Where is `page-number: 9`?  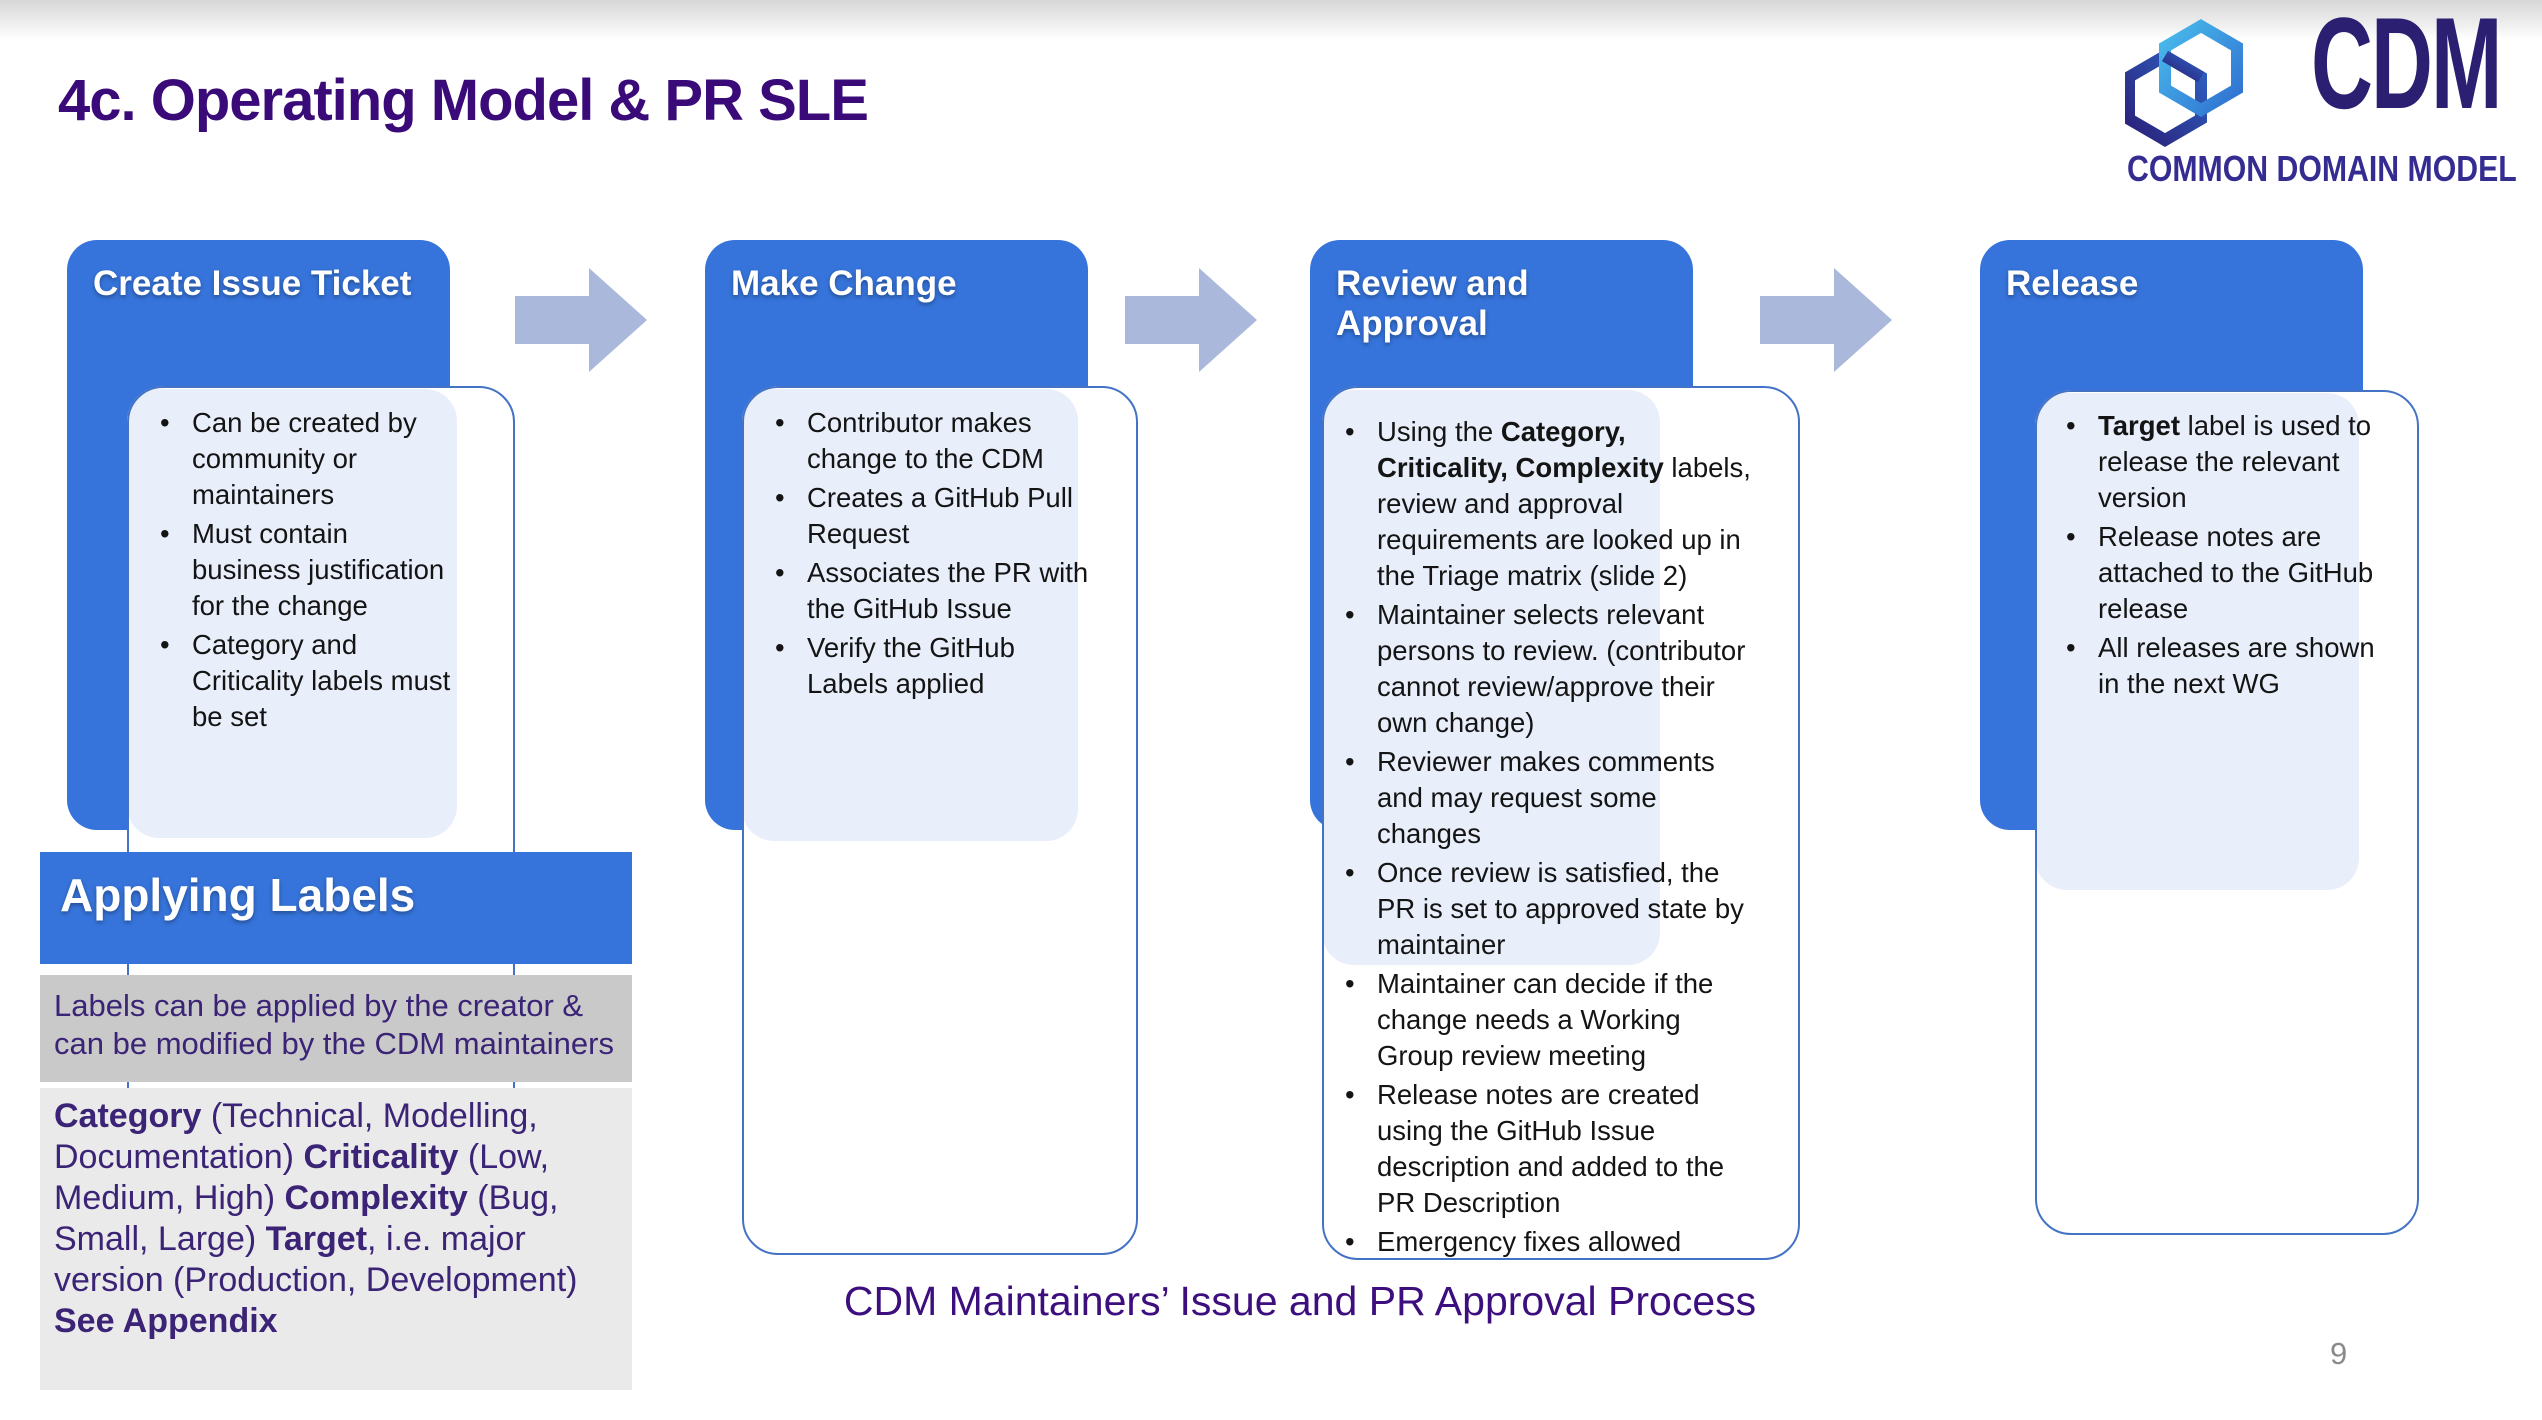 page-number: 9 is located at coordinates (2339, 1353).